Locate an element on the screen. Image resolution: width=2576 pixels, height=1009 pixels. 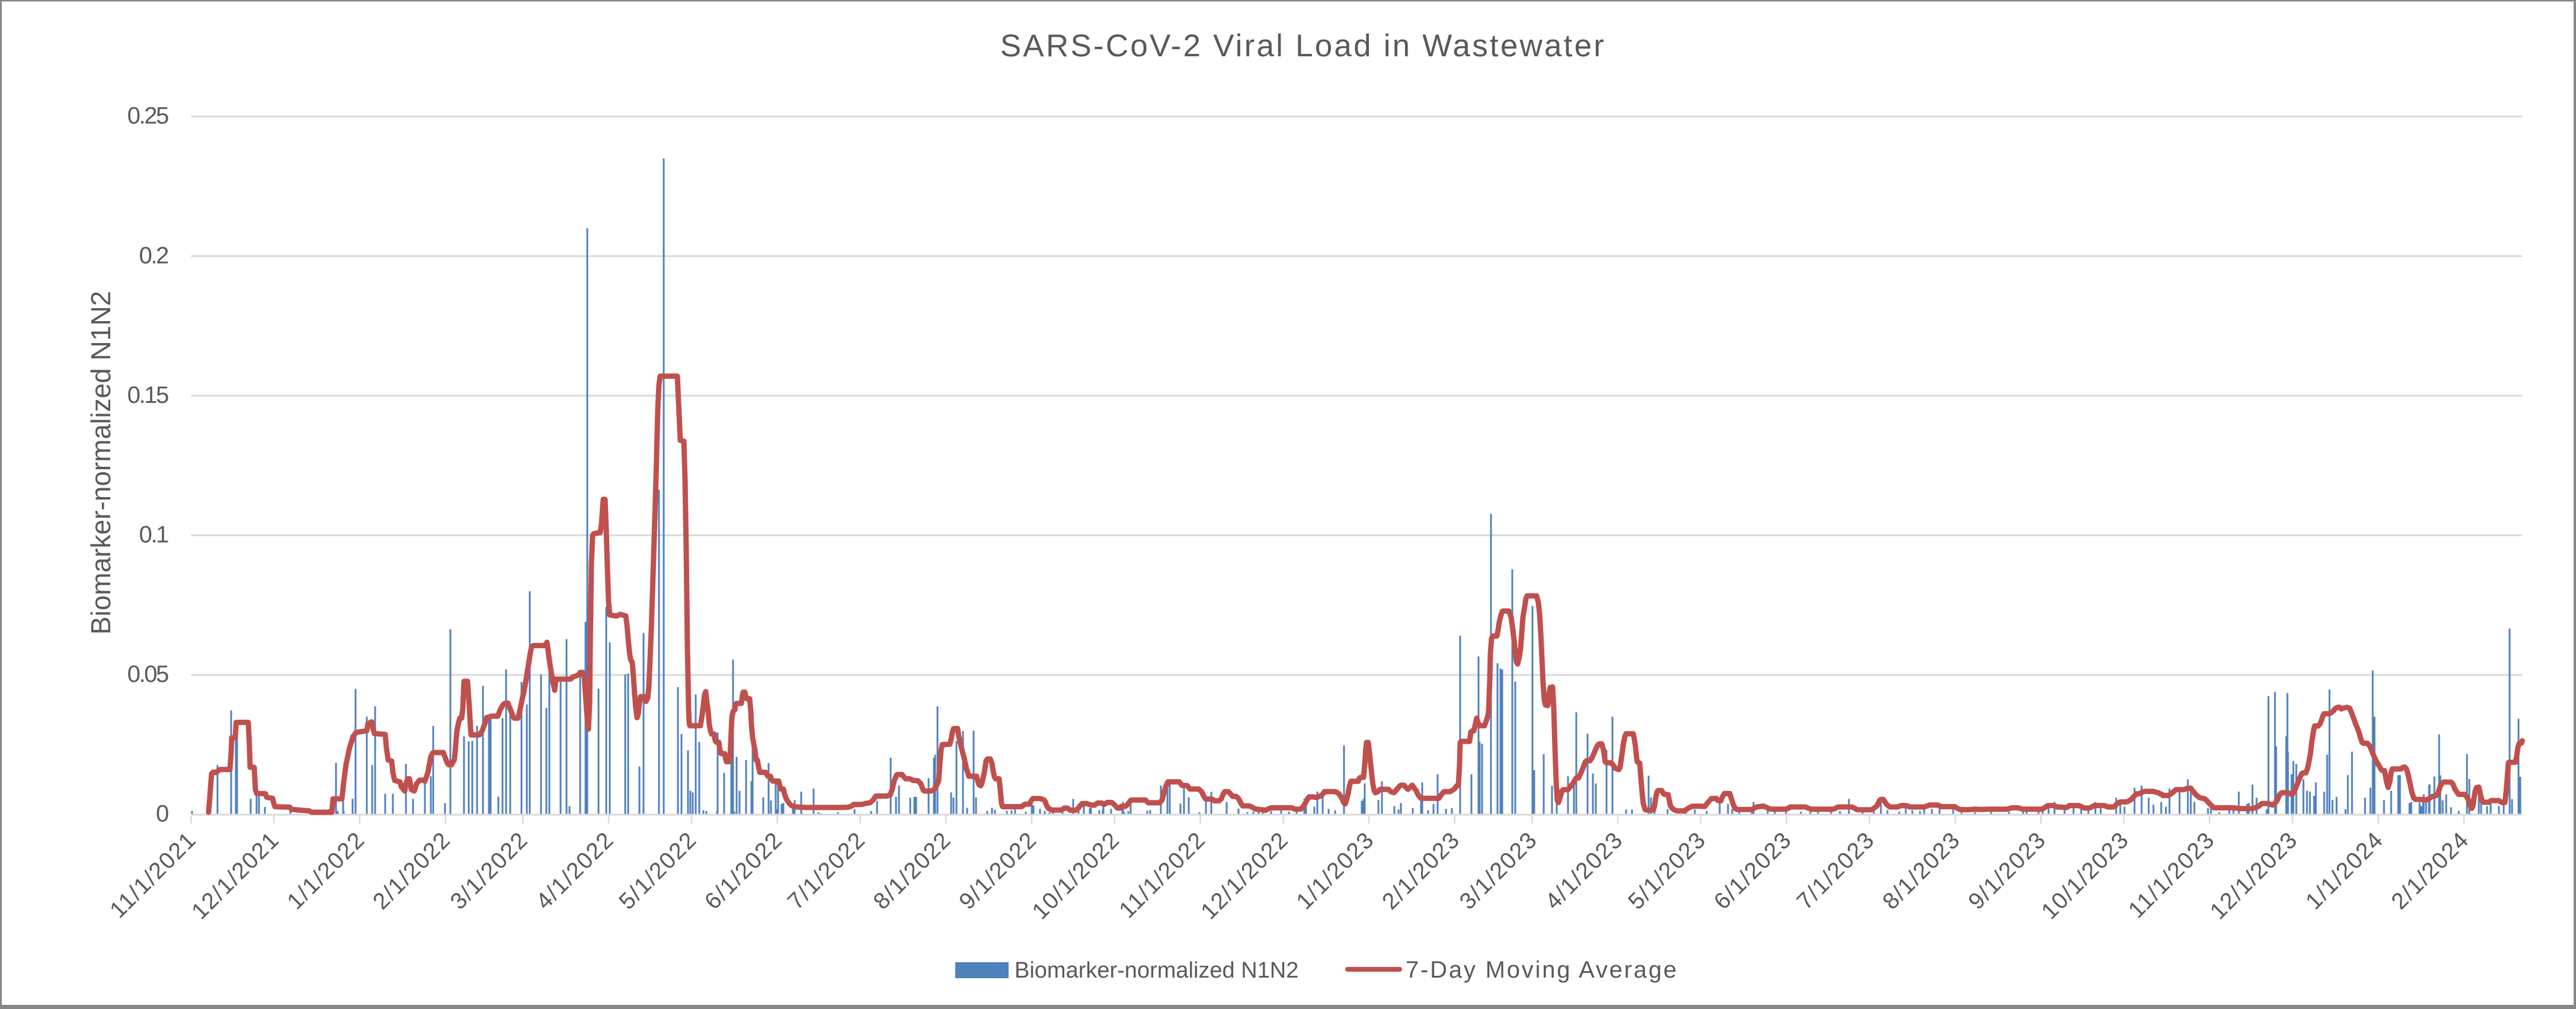
svg-text: 0.2 is located at coordinates (154, 255).